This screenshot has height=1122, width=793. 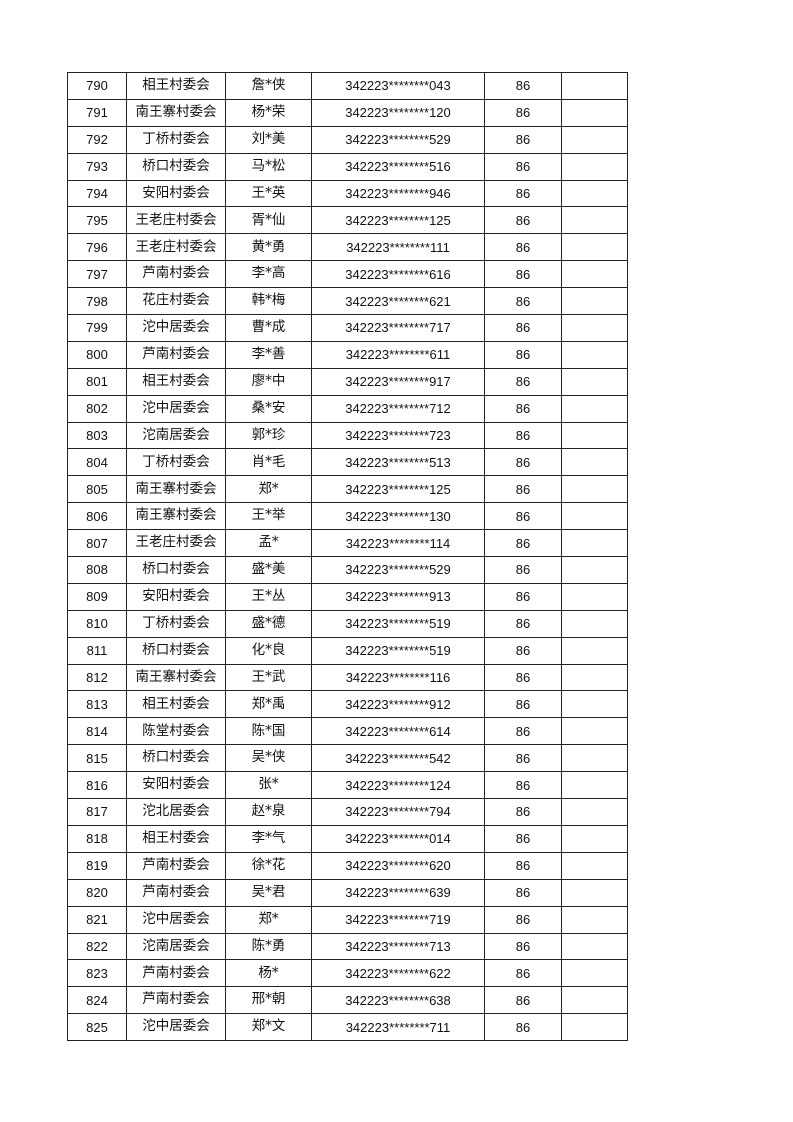 I want to click on committee-cell: 陈堂村委会, so click(x=176, y=731).